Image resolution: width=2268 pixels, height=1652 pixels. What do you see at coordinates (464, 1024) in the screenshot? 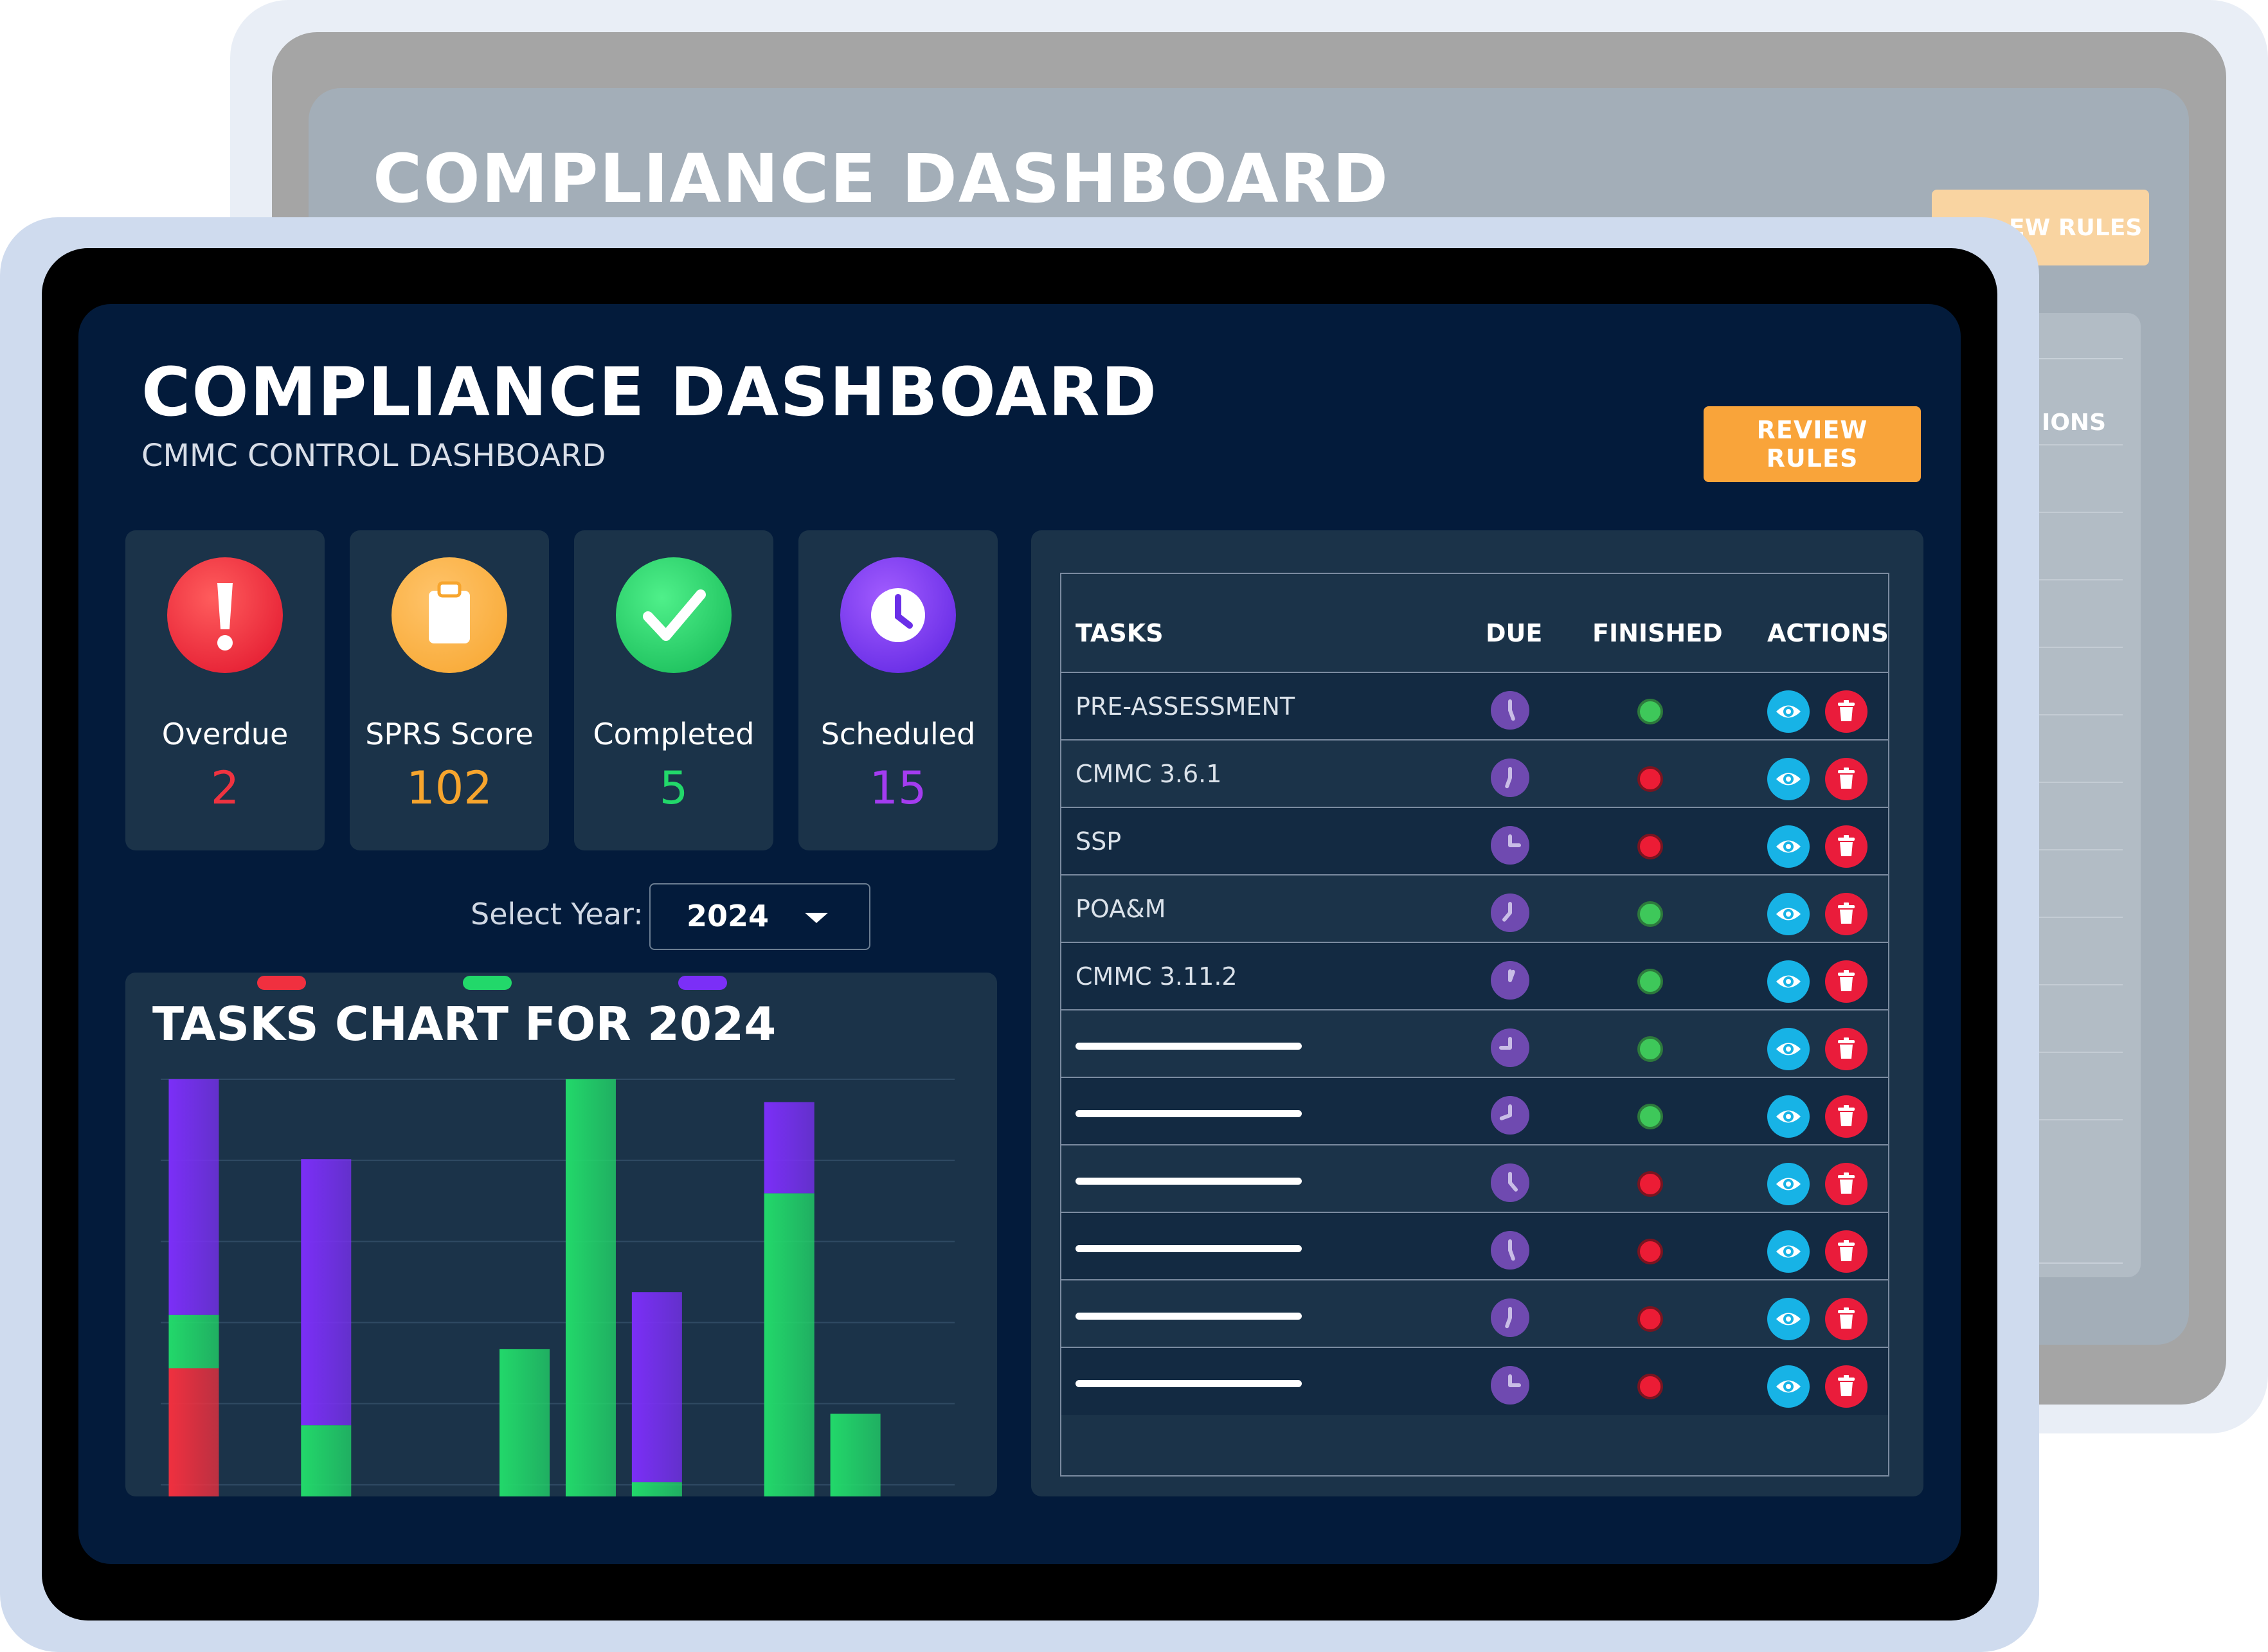
I see `chart-title: TASKS CHART FOR 2024` at bounding box center [464, 1024].